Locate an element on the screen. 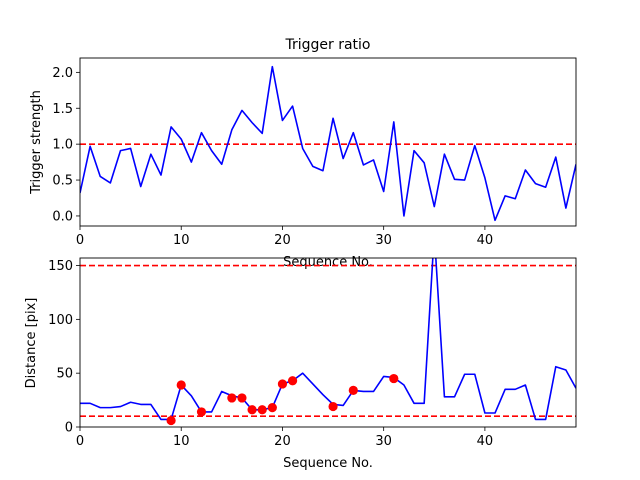 The height and width of the screenshot is (480, 640). chart-title: Trigger ratio is located at coordinates (327, 45).